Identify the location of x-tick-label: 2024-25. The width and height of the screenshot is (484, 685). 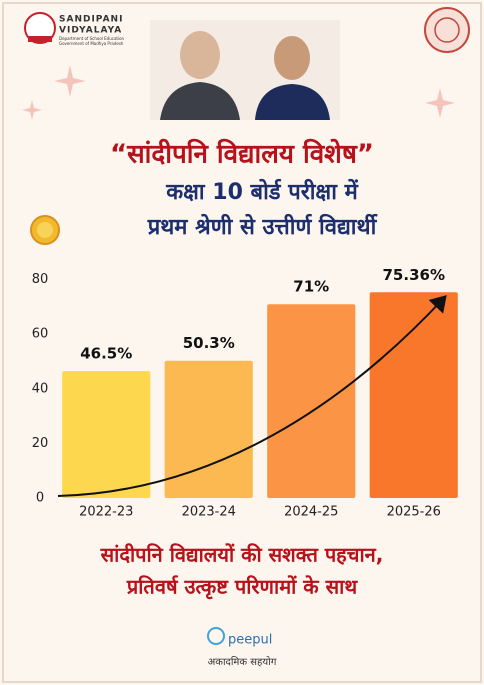
(311, 512).